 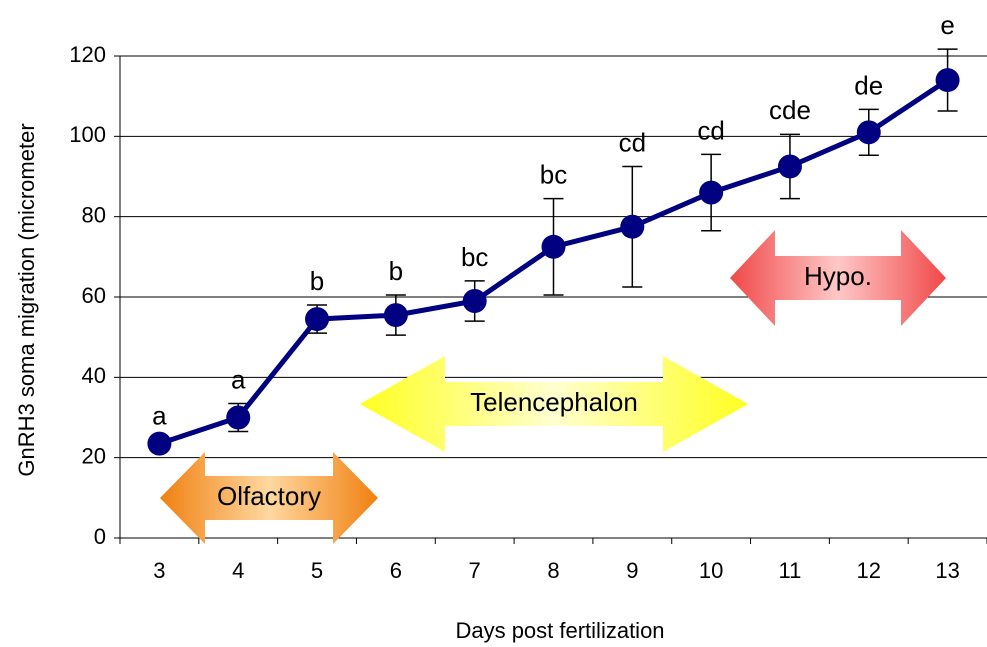 I want to click on y-tick-label: 100, so click(x=87, y=134).